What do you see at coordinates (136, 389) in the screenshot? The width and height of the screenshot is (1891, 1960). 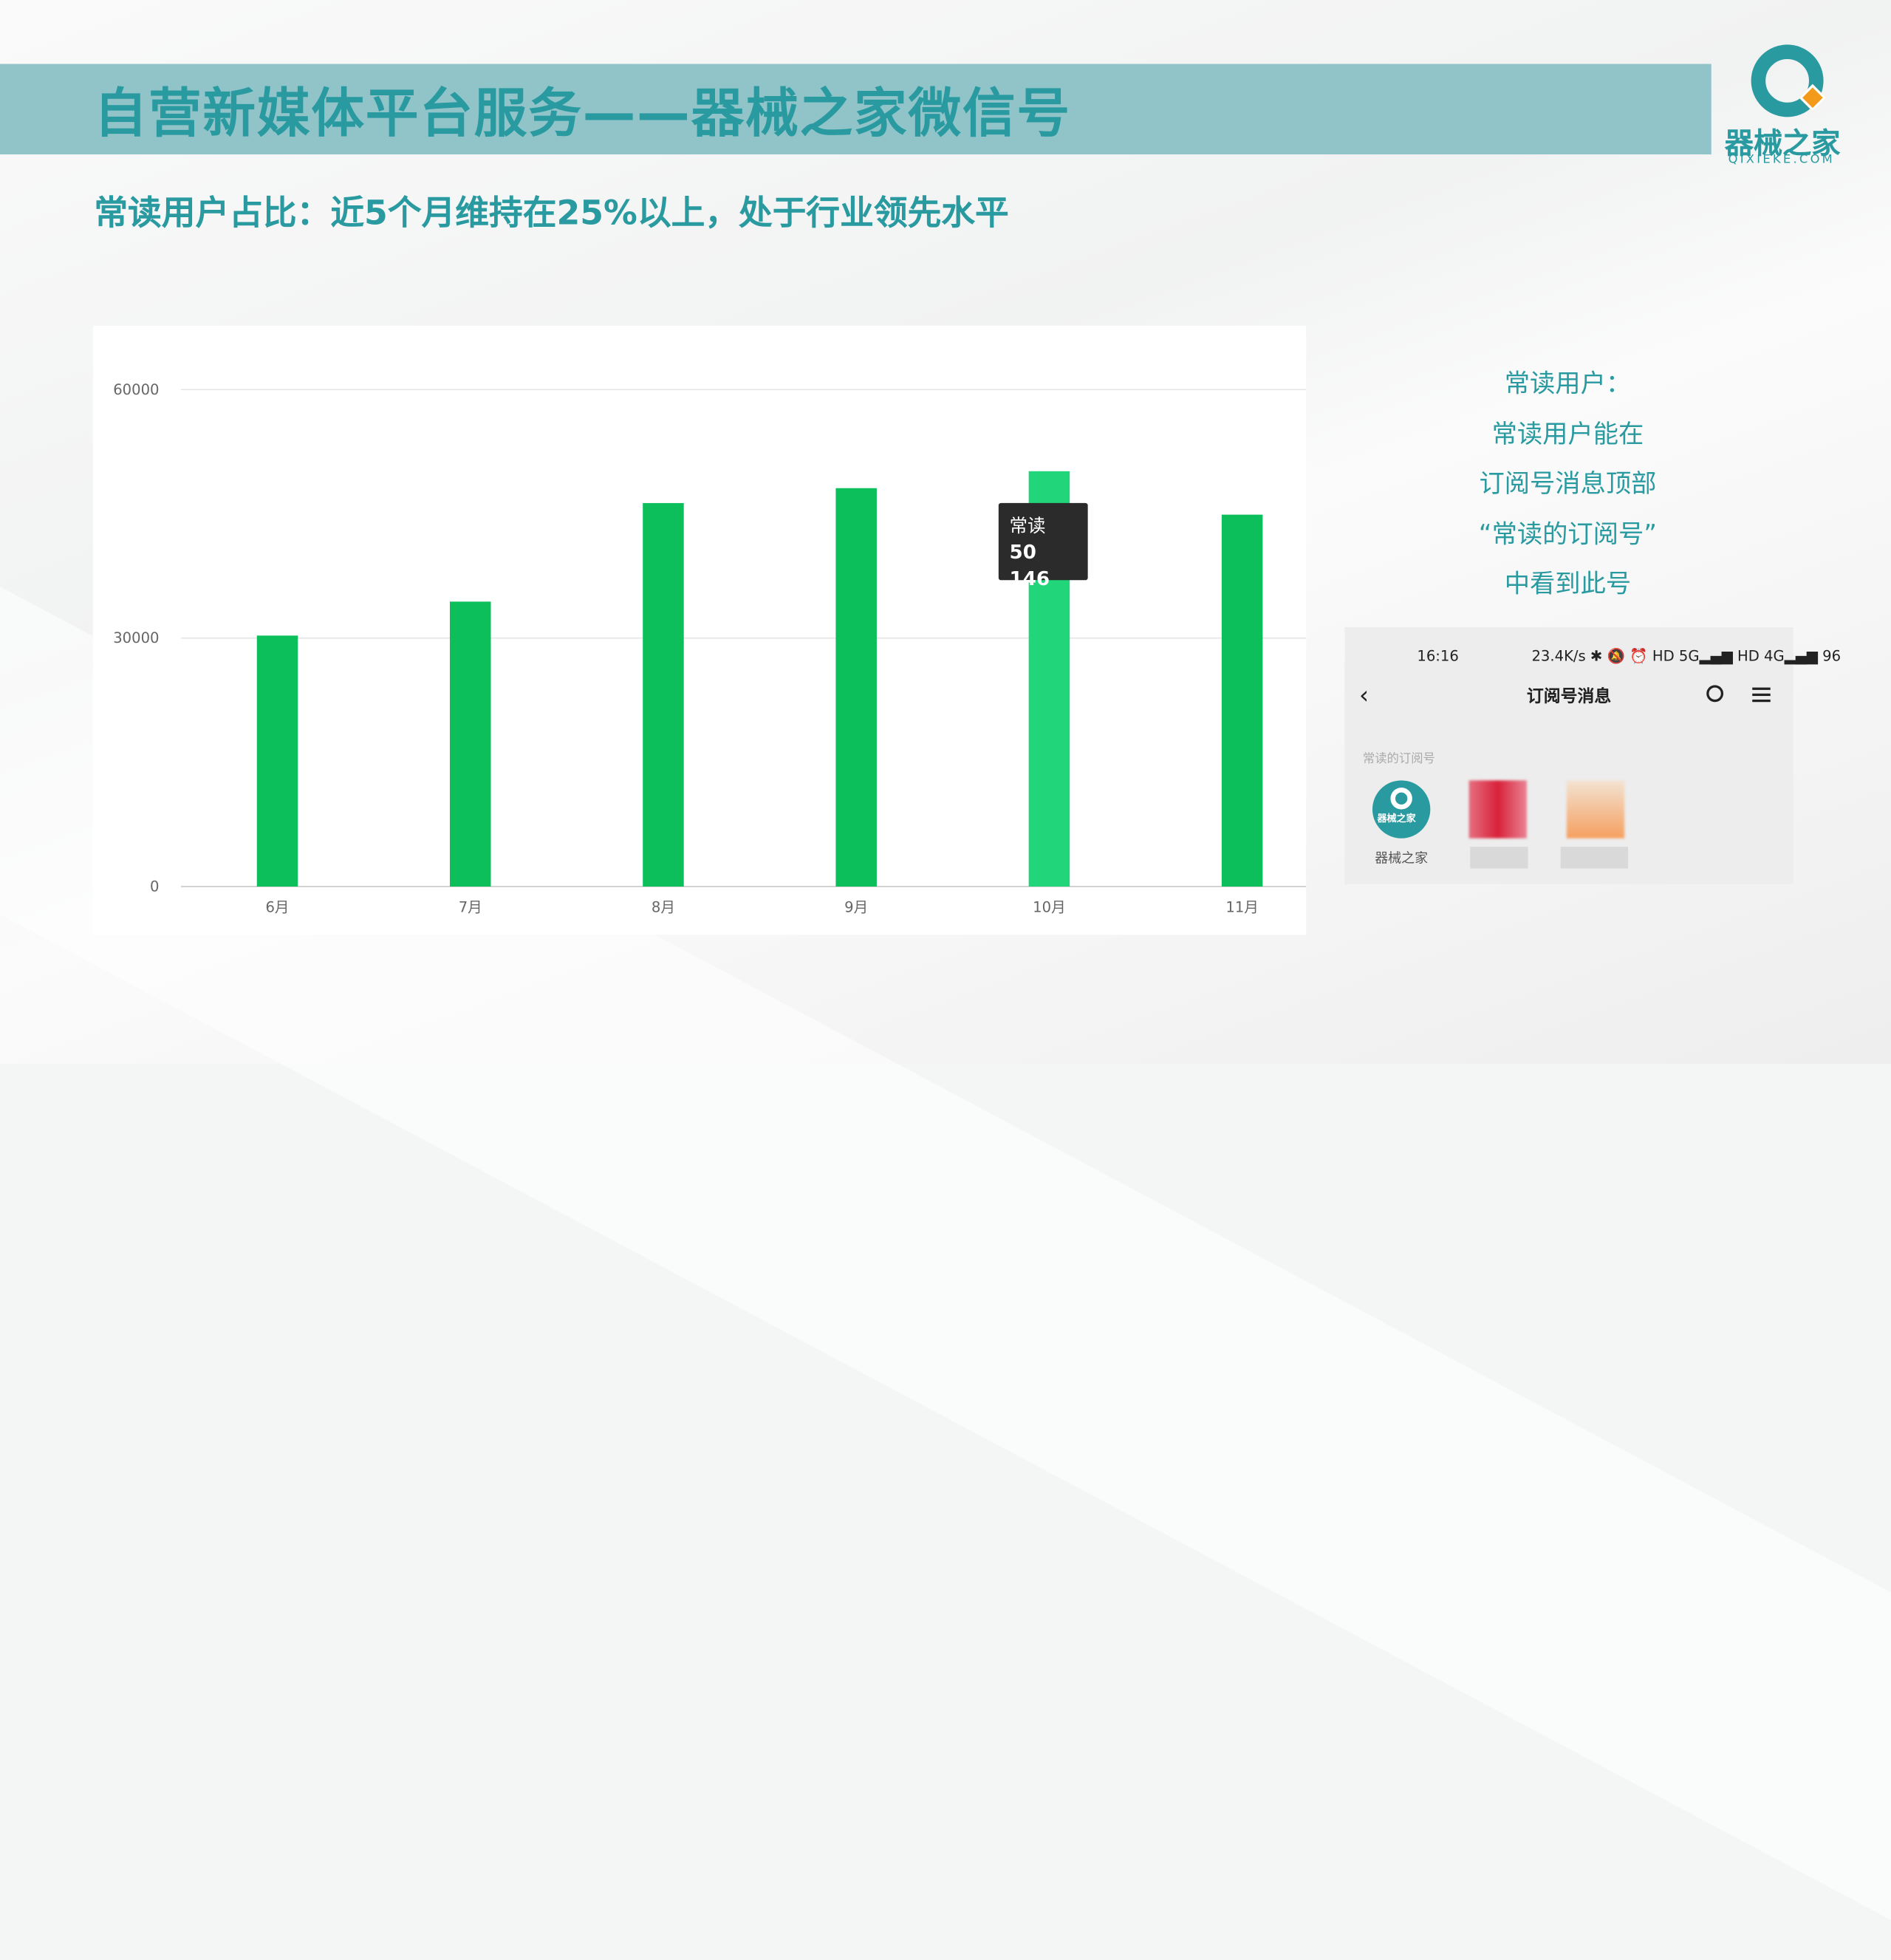 I see `y-tick-label: 60000` at bounding box center [136, 389].